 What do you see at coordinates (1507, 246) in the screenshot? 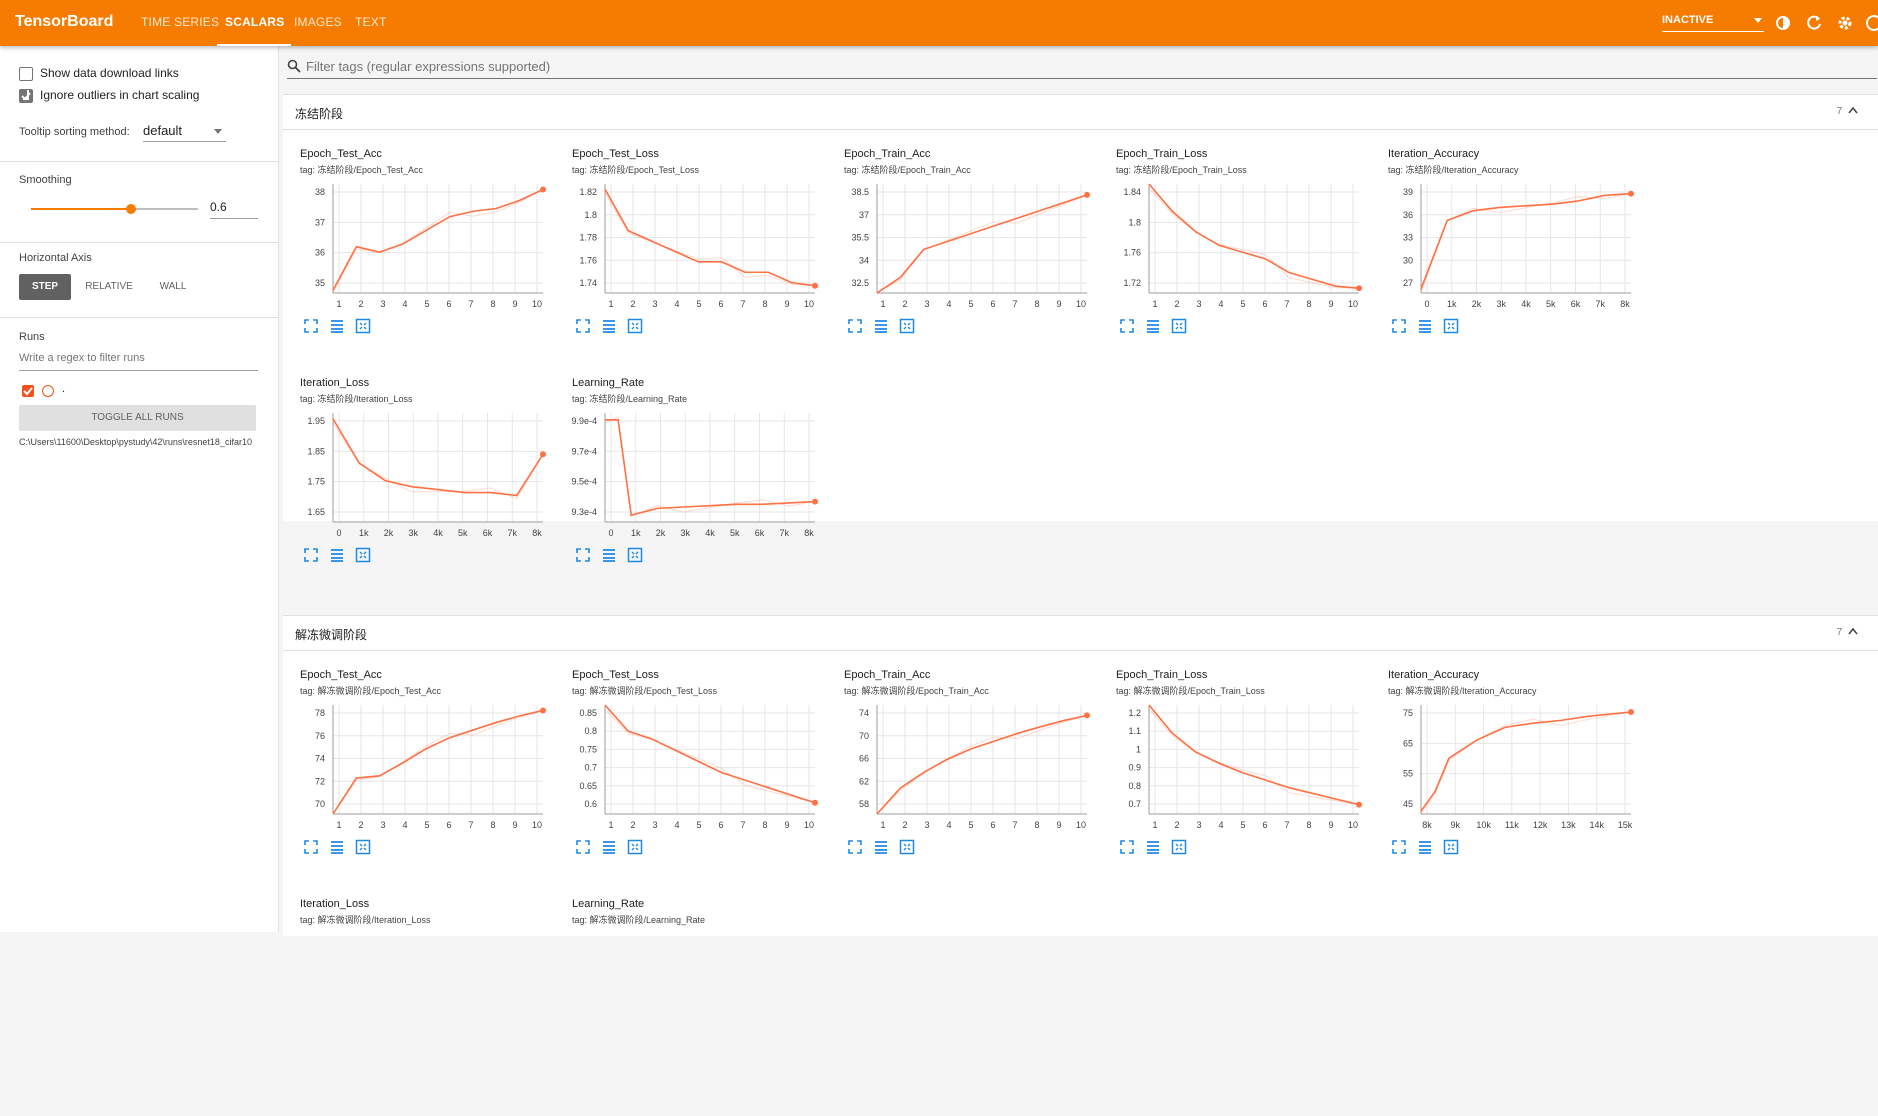
I see `line-chart: 0 1k 2k 3k 4k 5k 6k 7k 8k 27 30 33 36 39` at bounding box center [1507, 246].